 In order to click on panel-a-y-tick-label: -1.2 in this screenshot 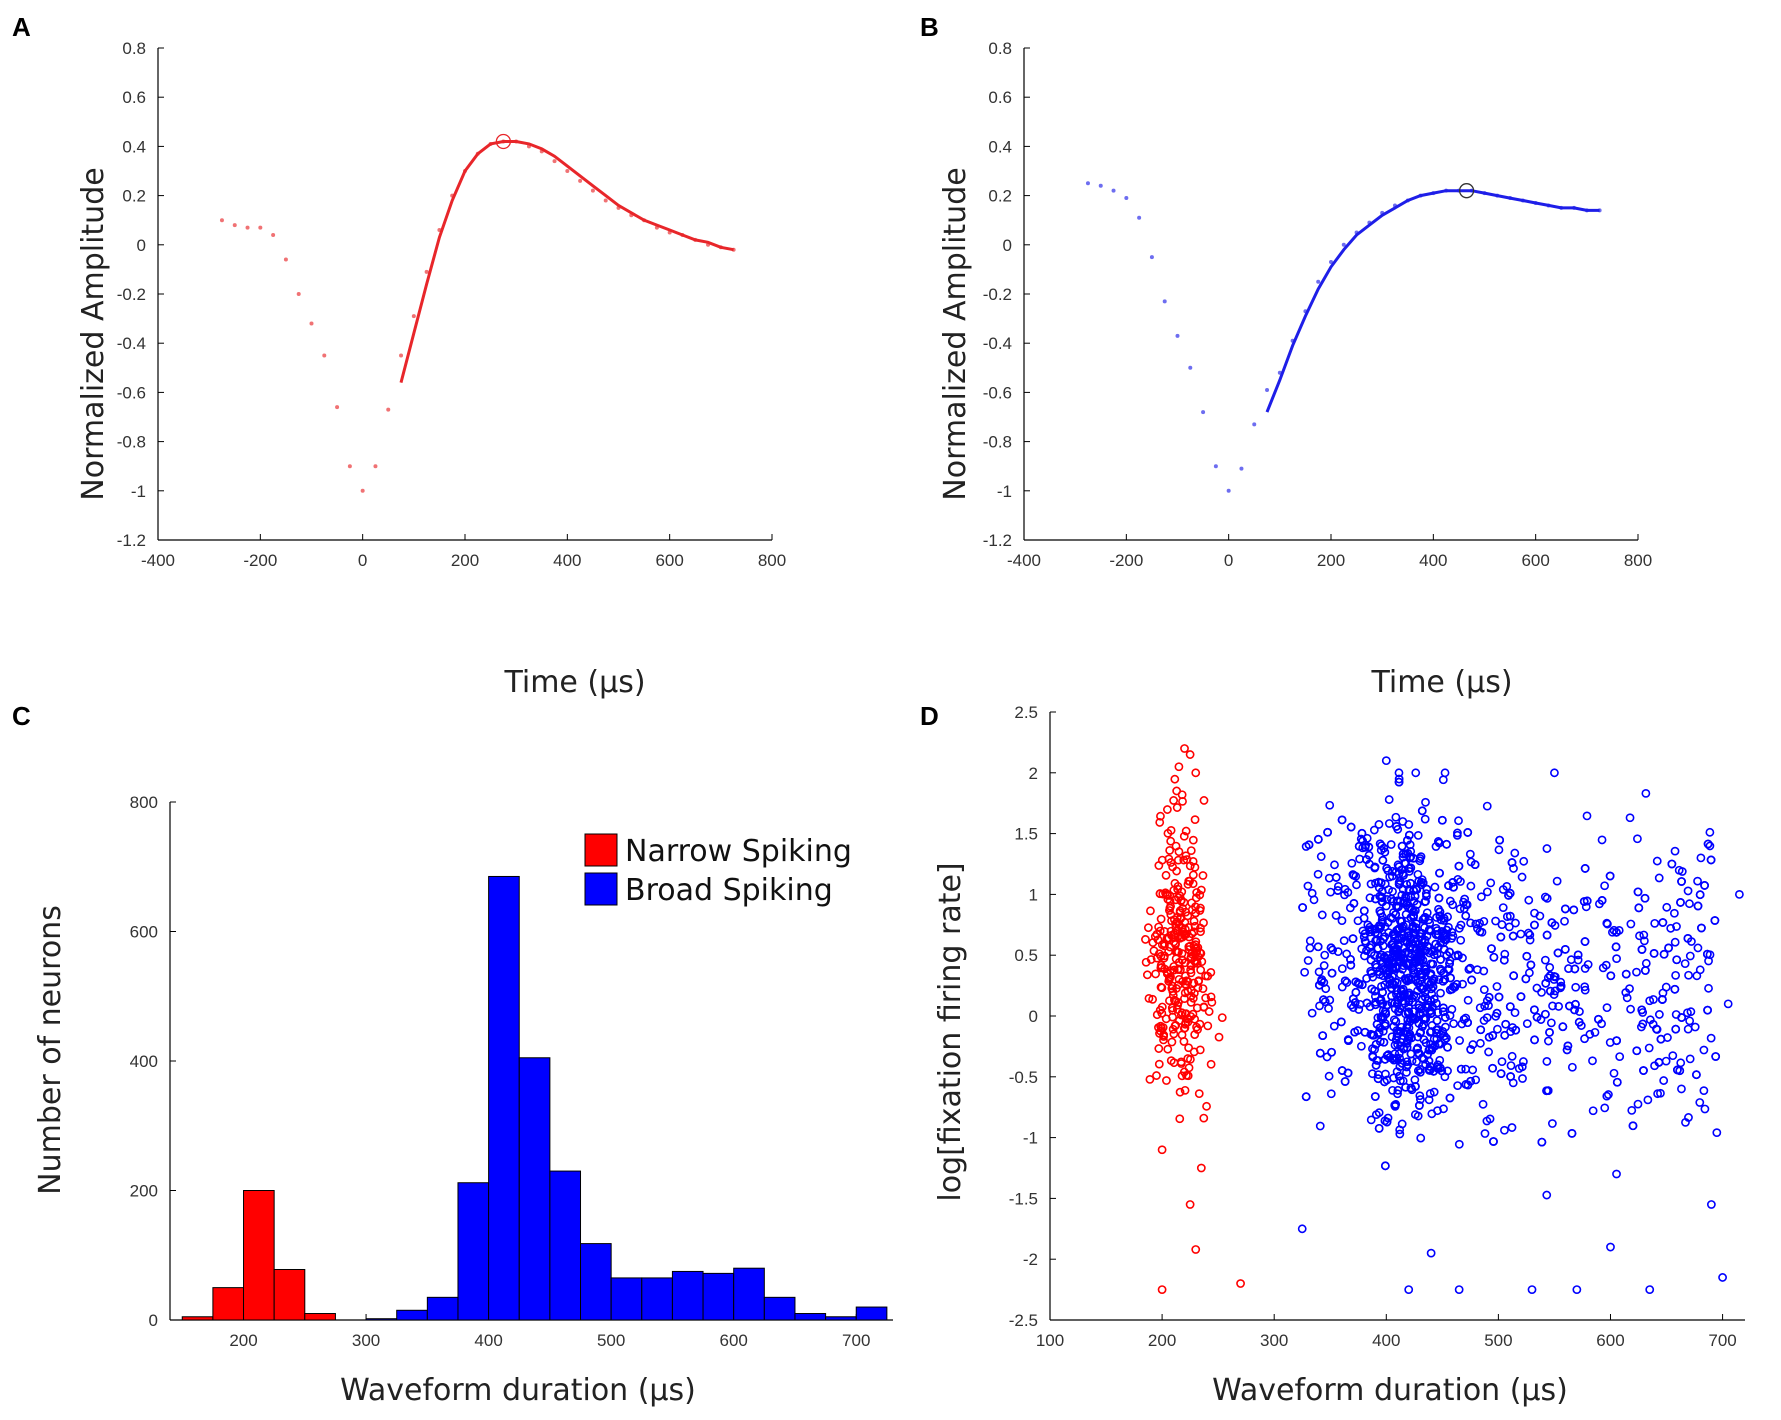, I will do `click(131, 540)`.